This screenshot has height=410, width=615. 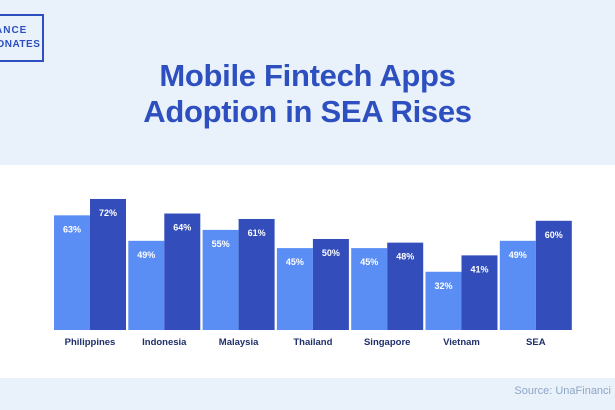 I want to click on source-note: Source: UnaFinanci, so click(x=562, y=391).